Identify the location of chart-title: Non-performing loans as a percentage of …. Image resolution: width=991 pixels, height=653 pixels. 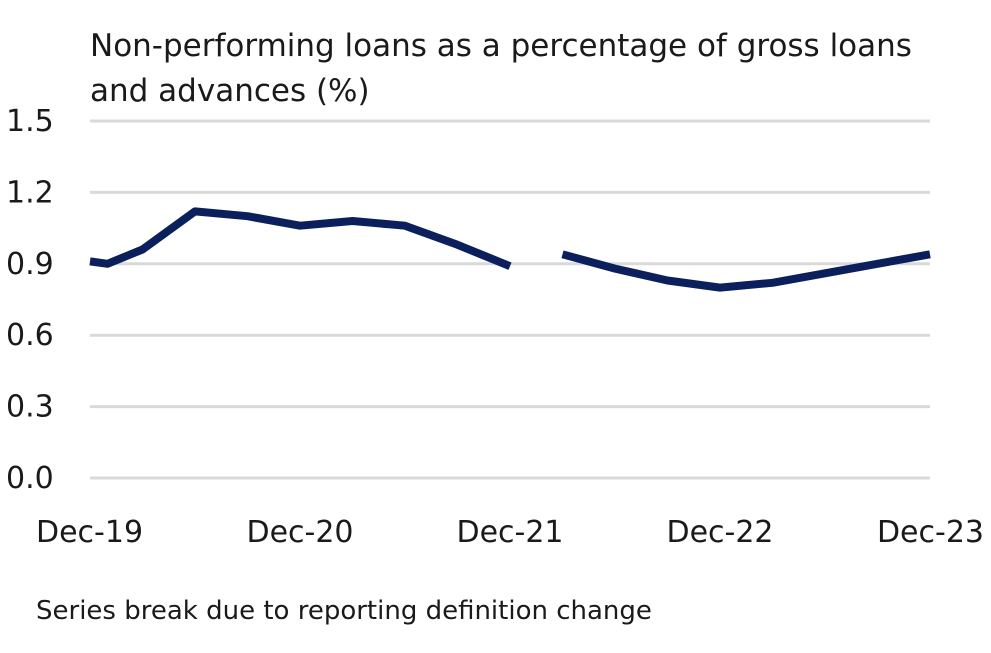
(501, 68).